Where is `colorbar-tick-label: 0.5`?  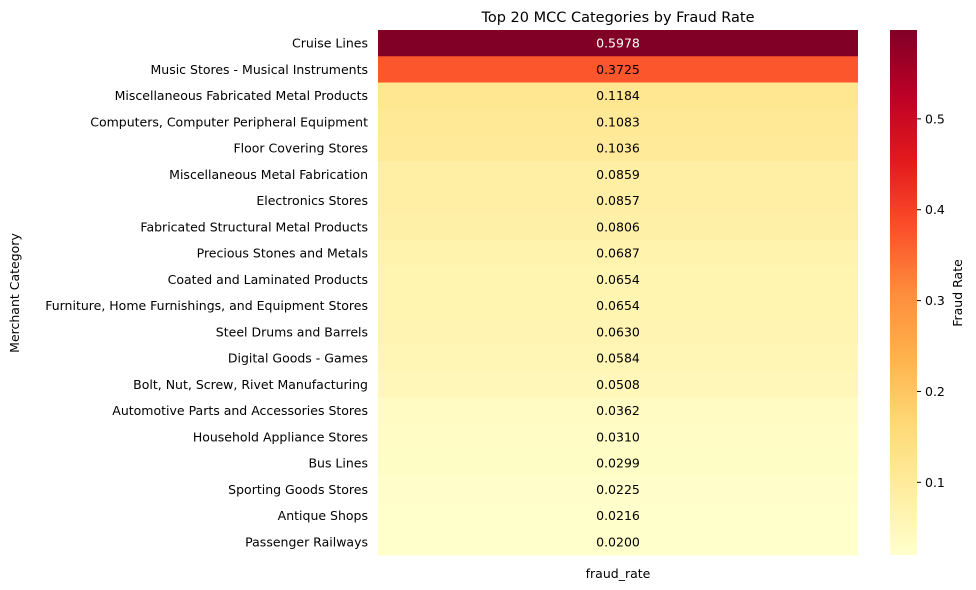 colorbar-tick-label: 0.5 is located at coordinates (935, 118).